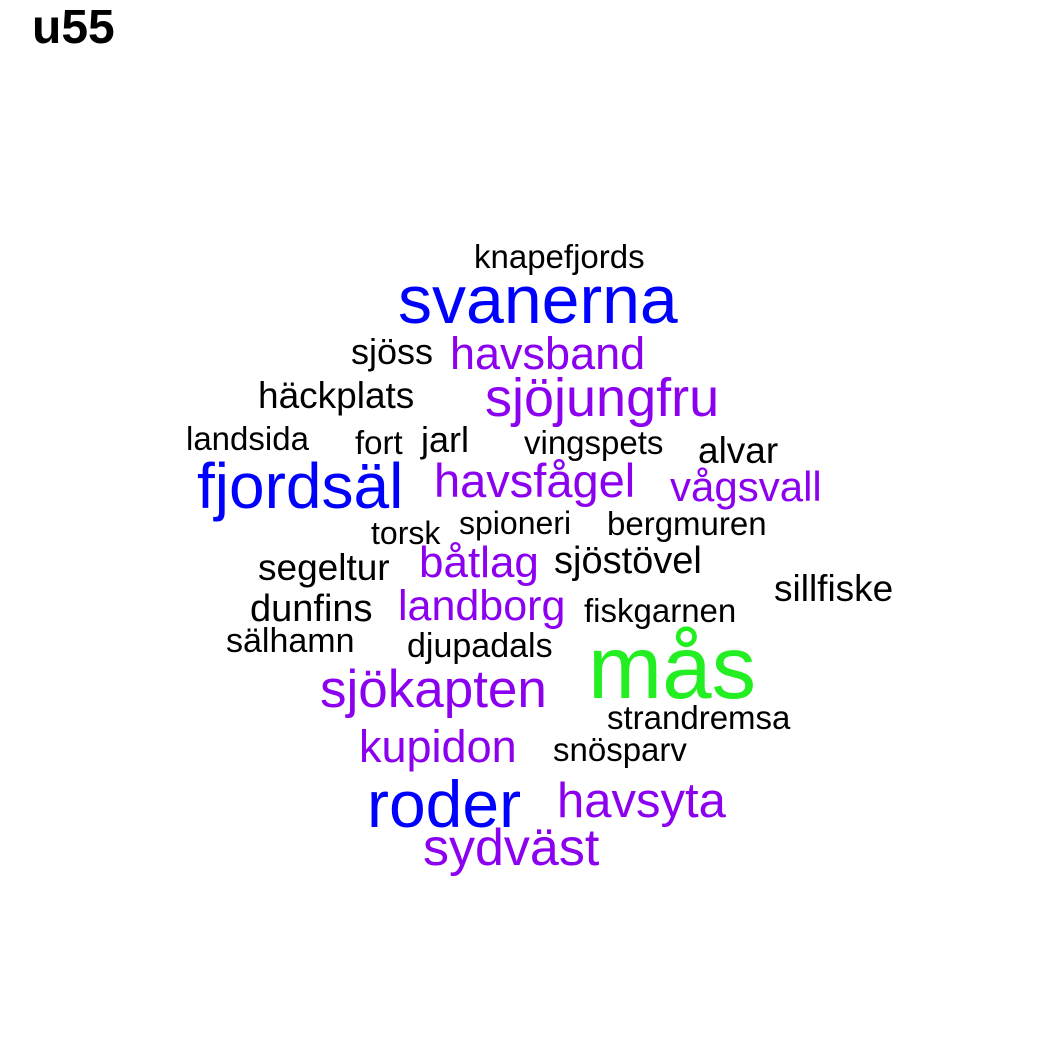 The image size is (1050, 1050). What do you see at coordinates (746, 486) in the screenshot?
I see `word-vagsvall: vågsvall` at bounding box center [746, 486].